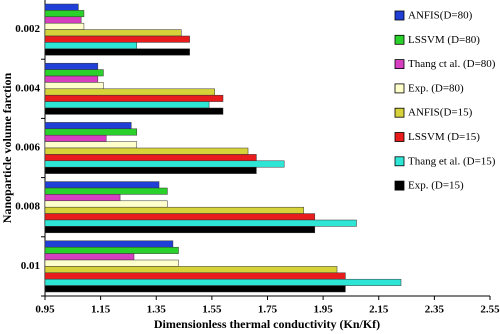  I want to click on y-tick-label: 0.006, so click(27, 148).